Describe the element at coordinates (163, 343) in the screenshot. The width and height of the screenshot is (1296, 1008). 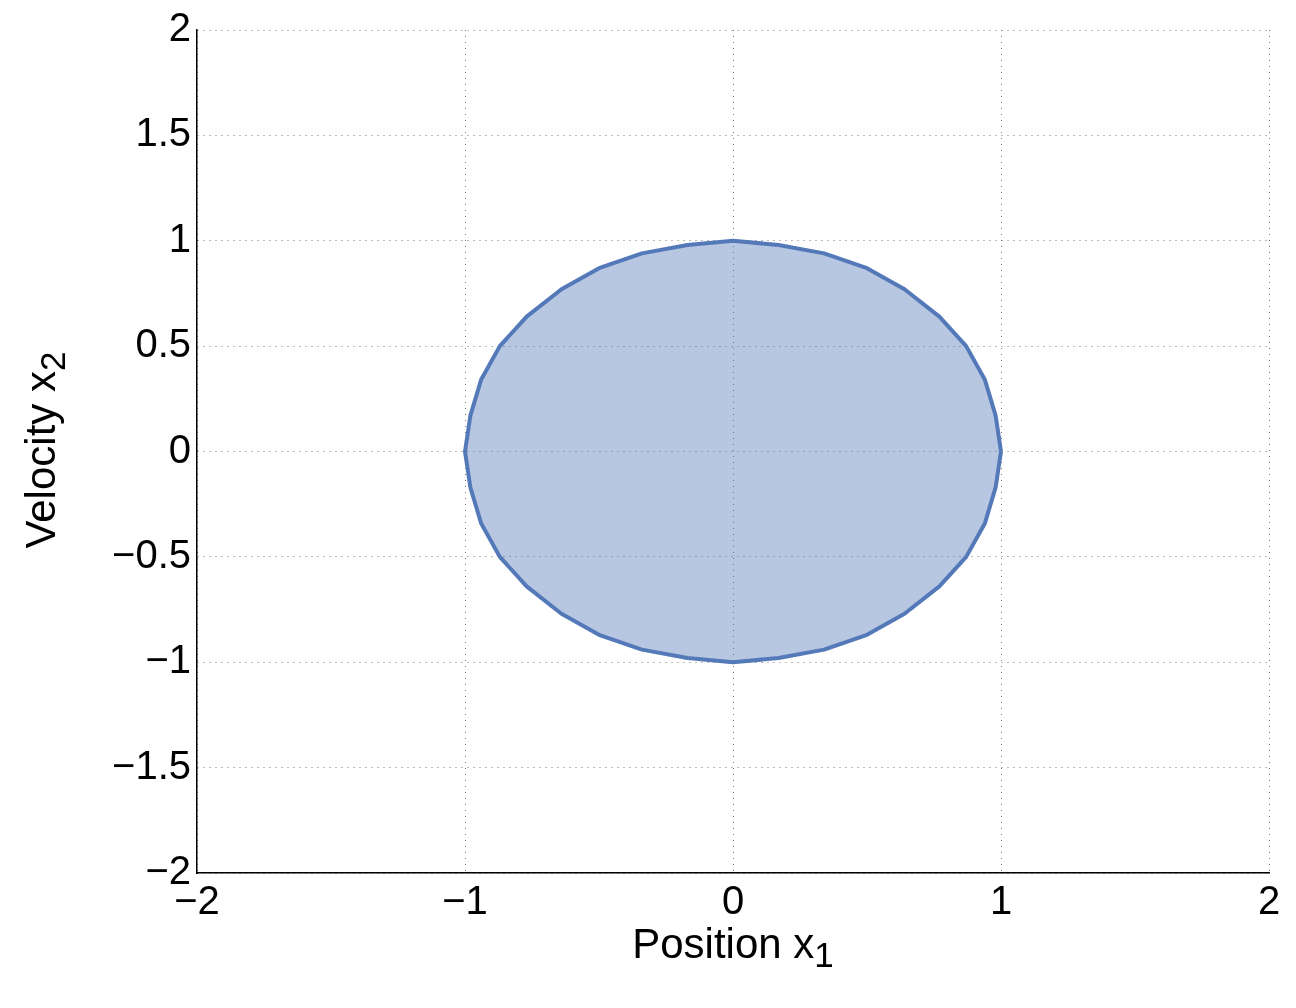
I see `y-tick-label: 0.5` at that location.